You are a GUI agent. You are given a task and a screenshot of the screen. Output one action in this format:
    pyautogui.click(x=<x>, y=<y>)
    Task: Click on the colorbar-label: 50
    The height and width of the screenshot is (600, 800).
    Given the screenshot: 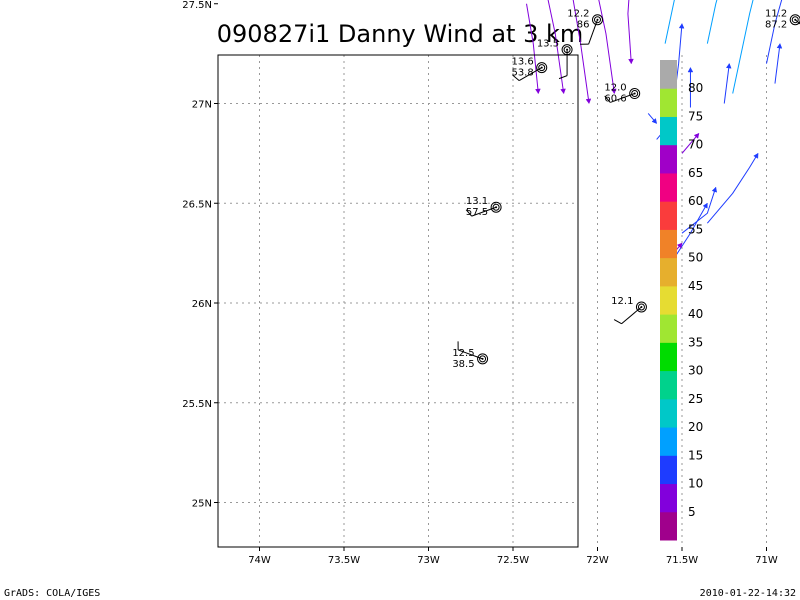 What is the action you would take?
    pyautogui.click(x=695, y=258)
    